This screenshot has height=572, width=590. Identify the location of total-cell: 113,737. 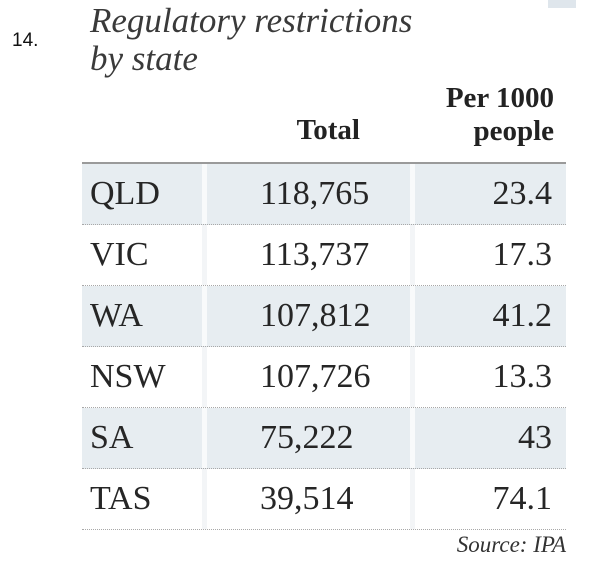
(315, 254).